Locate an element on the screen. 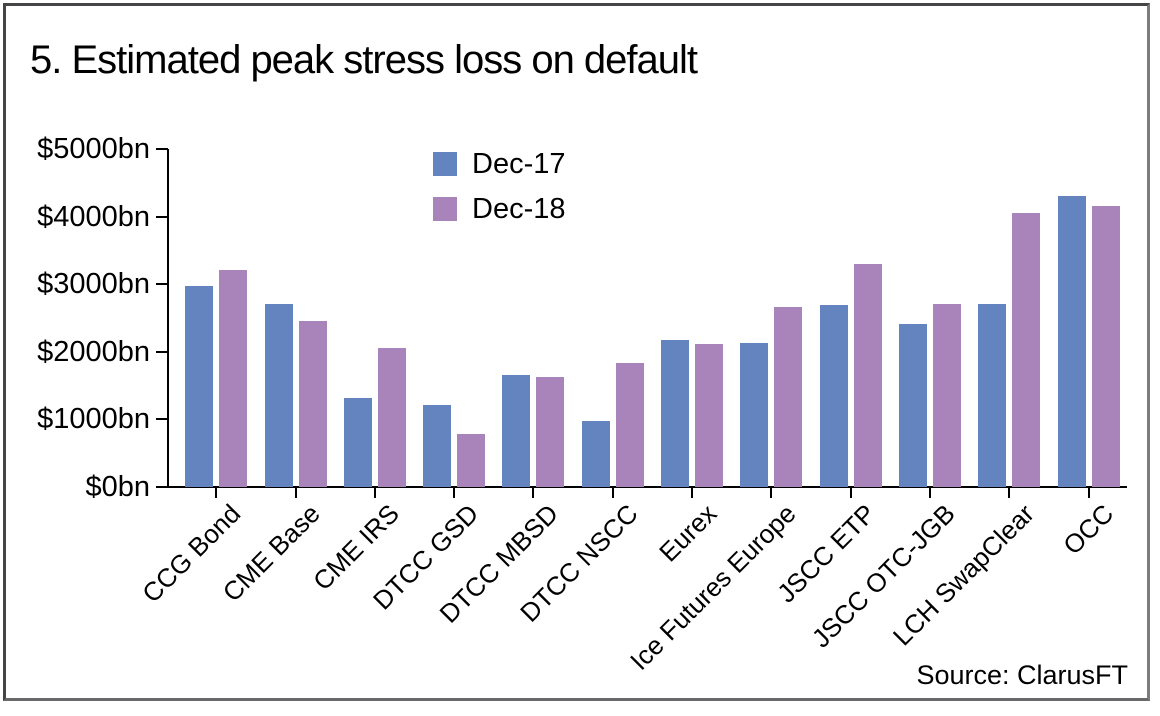 This screenshot has width=1160, height=716. bar-dec-17-jscc-otc-jgb is located at coordinates (912, 405).